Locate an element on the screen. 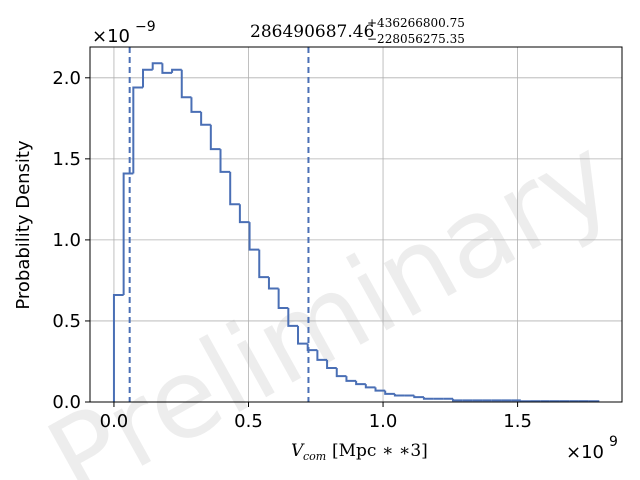 The width and height of the screenshot is (640, 480). y-offset-base: ×10 is located at coordinates (111, 36).